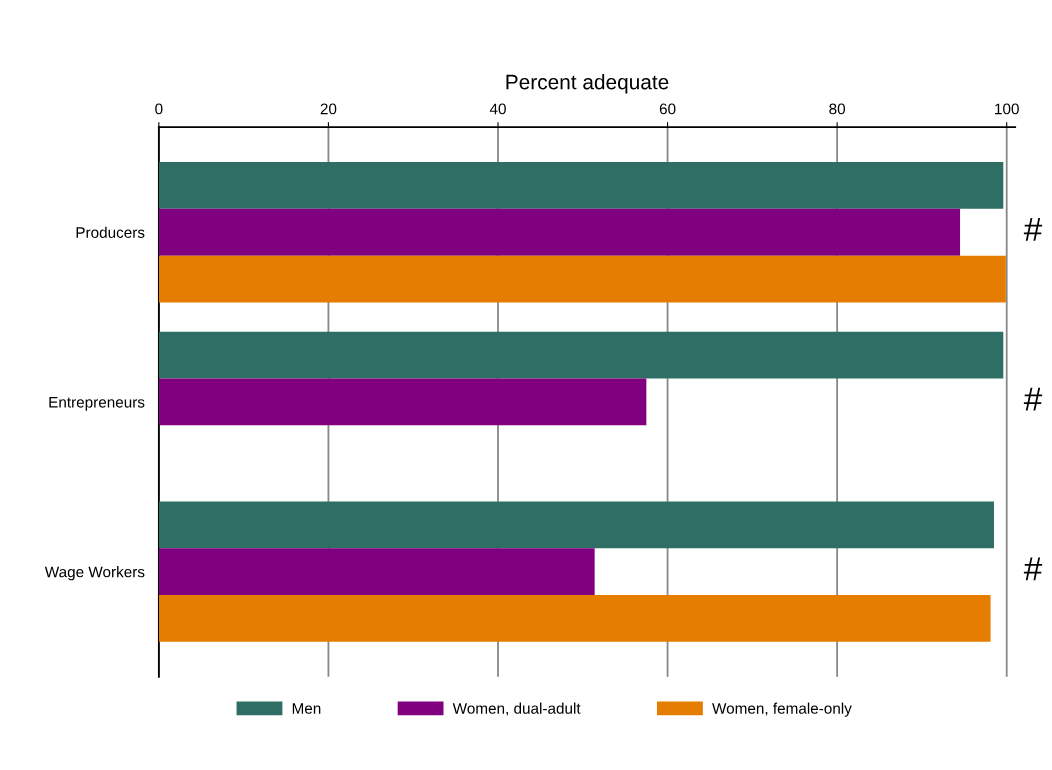  Describe the element at coordinates (667, 109) in the screenshot. I see `x-tick-label: 60` at that location.